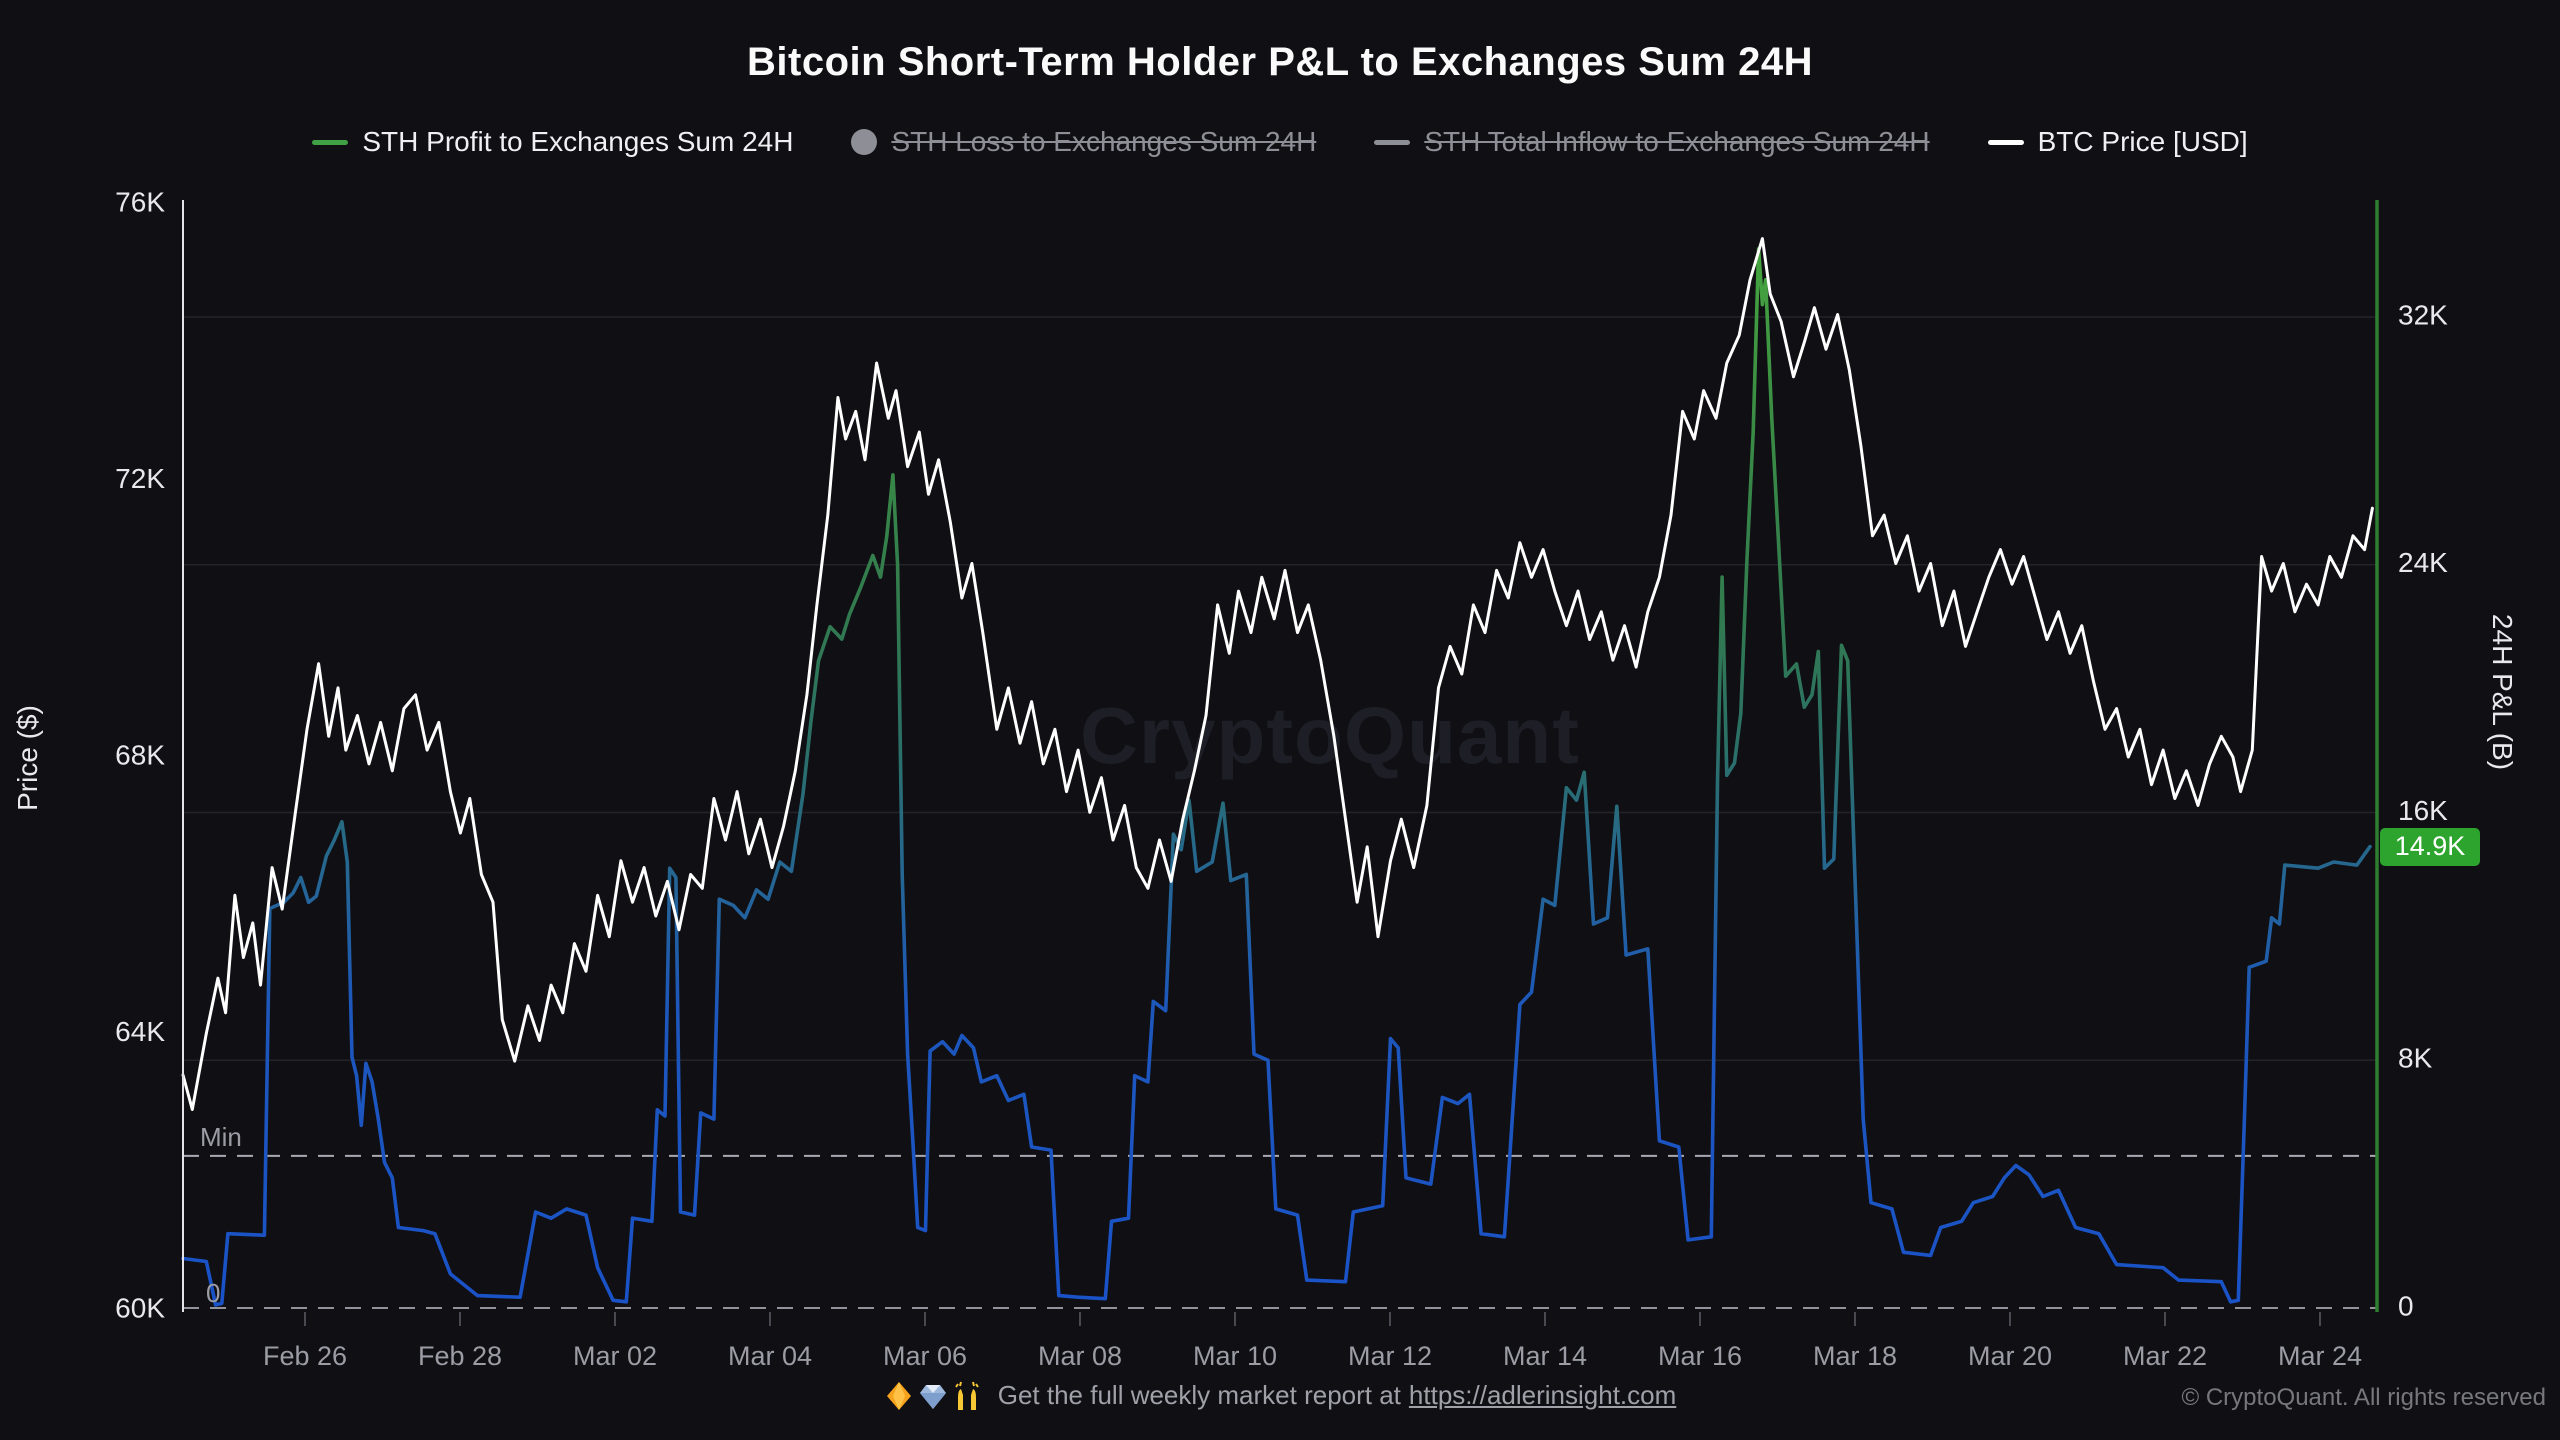 This screenshot has height=1440, width=2560. What do you see at coordinates (1104, 141) in the screenshot?
I see `legend-label: STH Loss to Exchanges Sum 24H` at bounding box center [1104, 141].